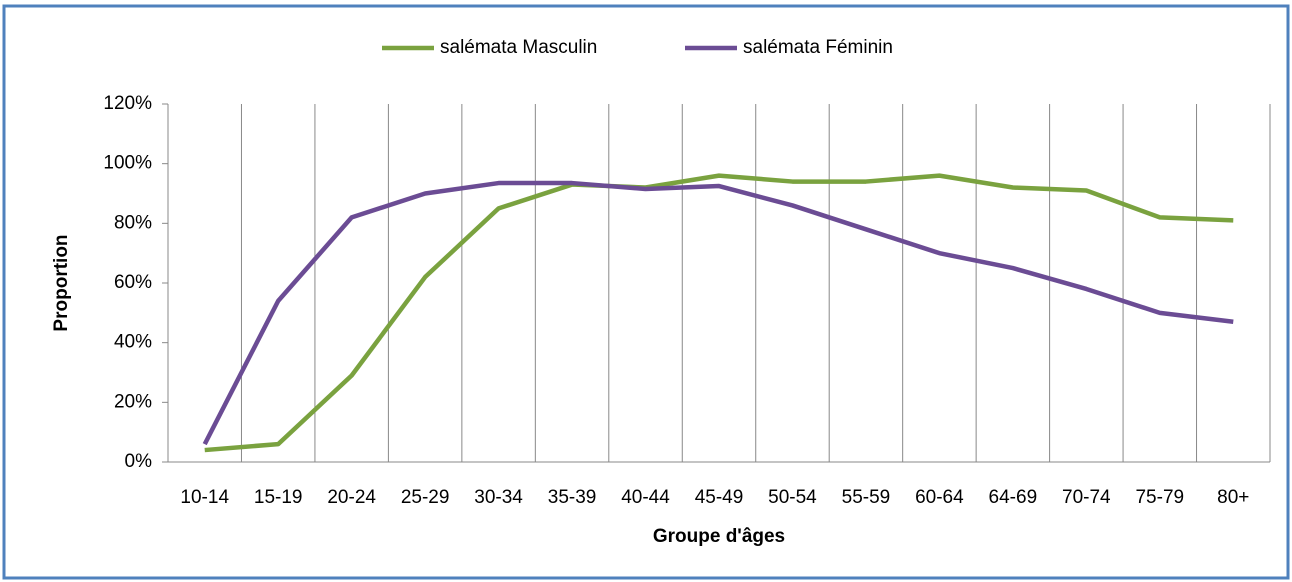 The image size is (1292, 582). Describe the element at coordinates (939, 497) in the screenshot. I see `x-tick-label: 60-64` at that location.